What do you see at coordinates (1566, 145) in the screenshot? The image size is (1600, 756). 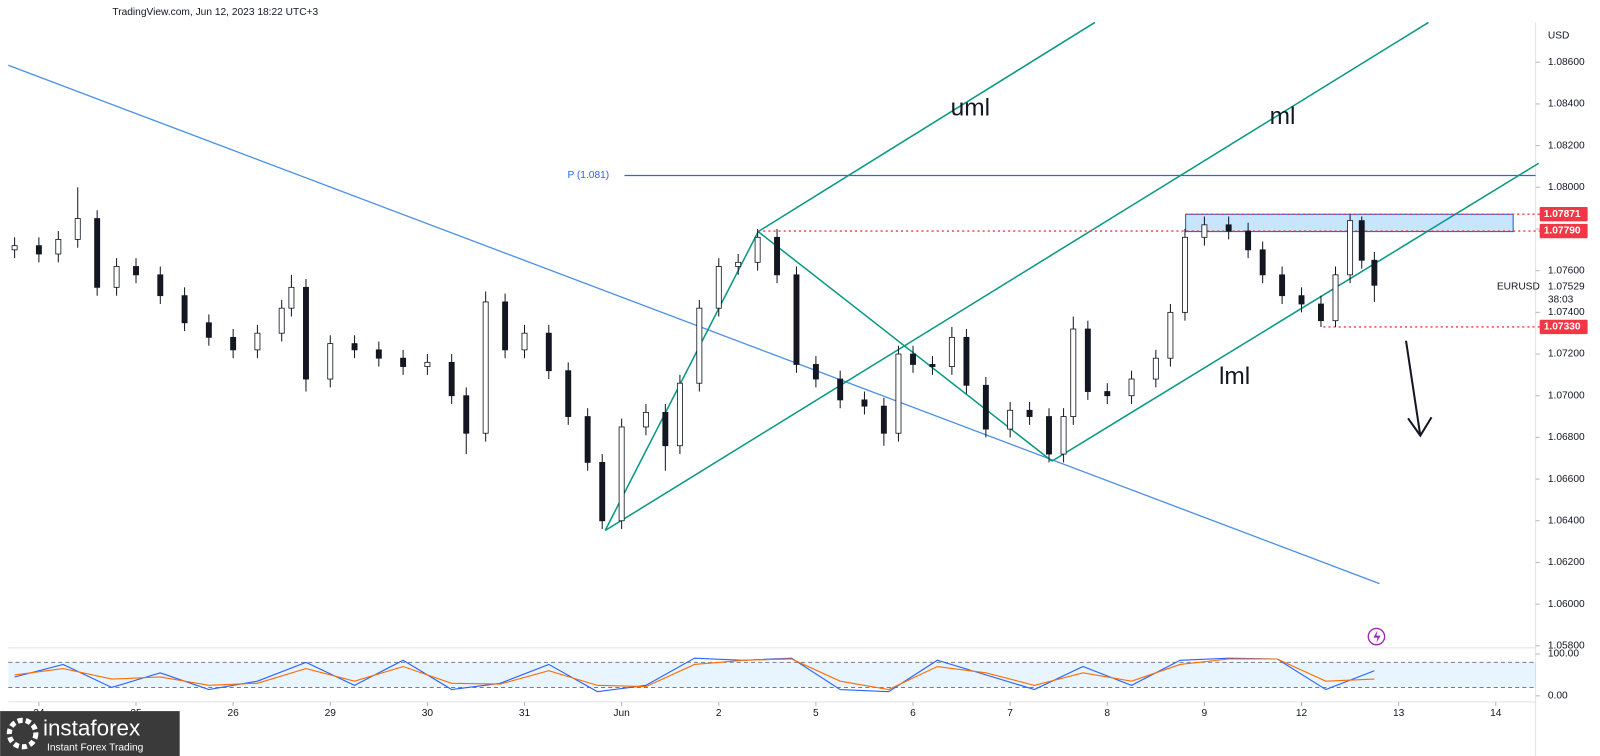 I see `y-tick-label: 1.08200` at bounding box center [1566, 145].